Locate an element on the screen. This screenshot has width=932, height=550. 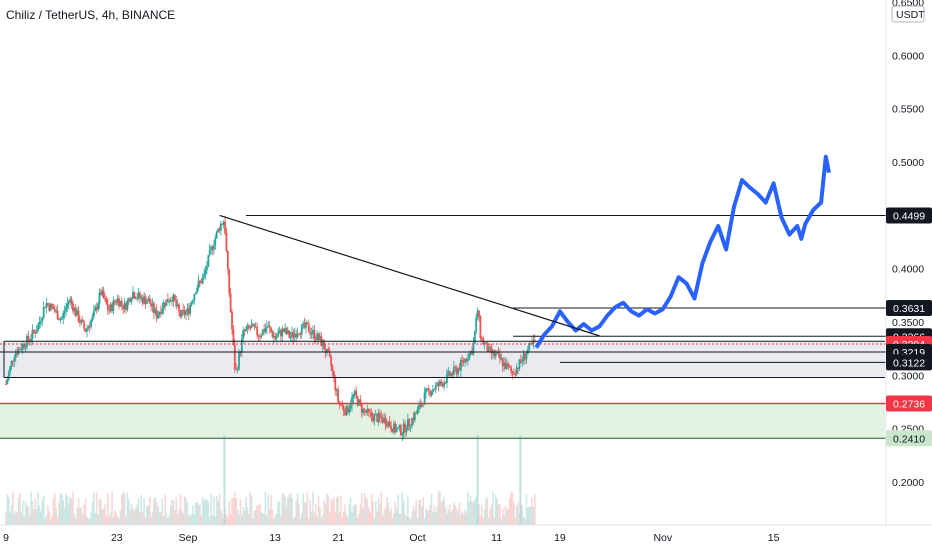
x-tick-label: 21 is located at coordinates (339, 538).